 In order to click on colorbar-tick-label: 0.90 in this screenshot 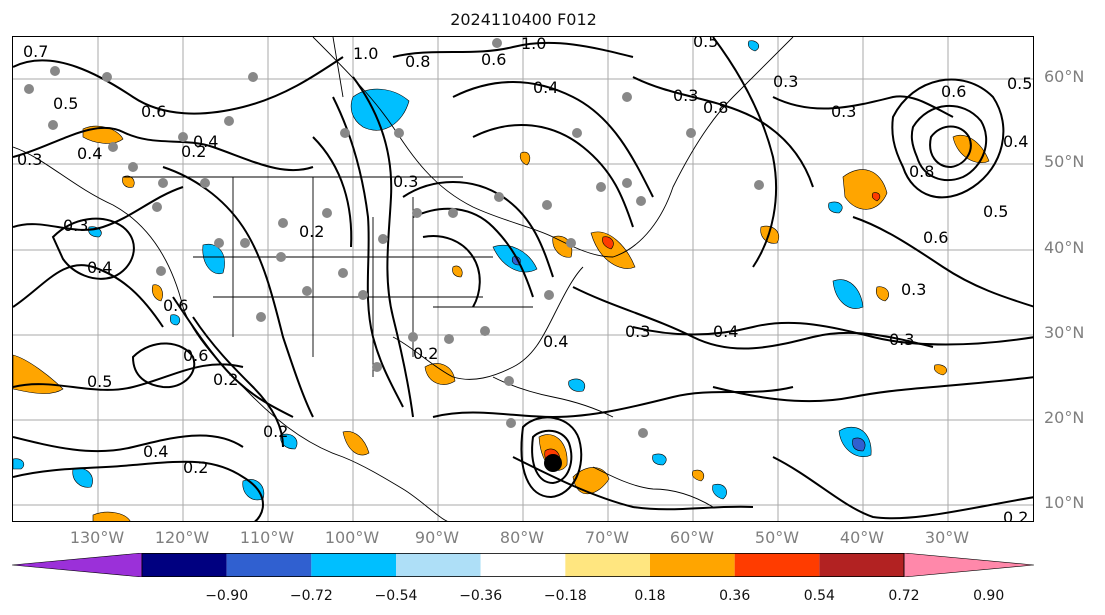, I will do `click(989, 596)`.